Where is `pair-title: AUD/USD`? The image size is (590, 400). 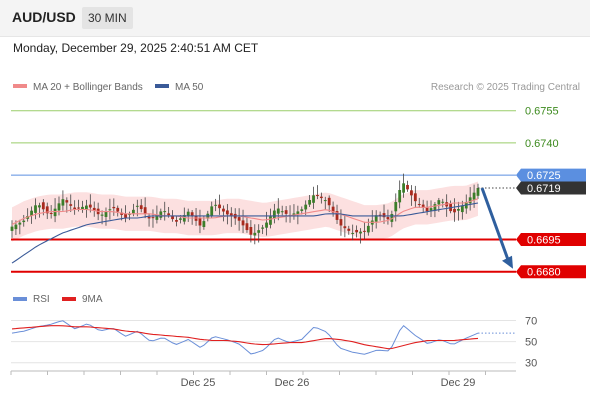 pair-title: AUD/USD is located at coordinates (44, 17).